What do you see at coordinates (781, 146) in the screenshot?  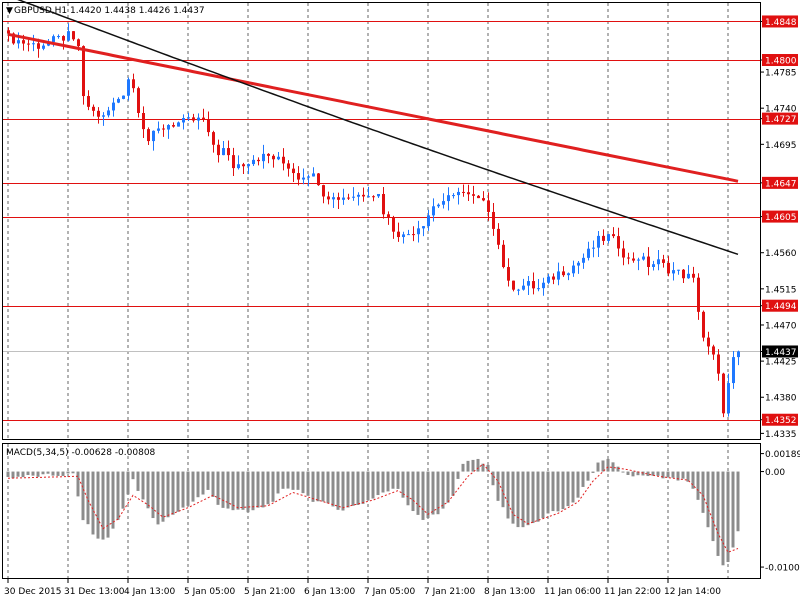 I see `price-tick-label: 1.4695` at bounding box center [781, 146].